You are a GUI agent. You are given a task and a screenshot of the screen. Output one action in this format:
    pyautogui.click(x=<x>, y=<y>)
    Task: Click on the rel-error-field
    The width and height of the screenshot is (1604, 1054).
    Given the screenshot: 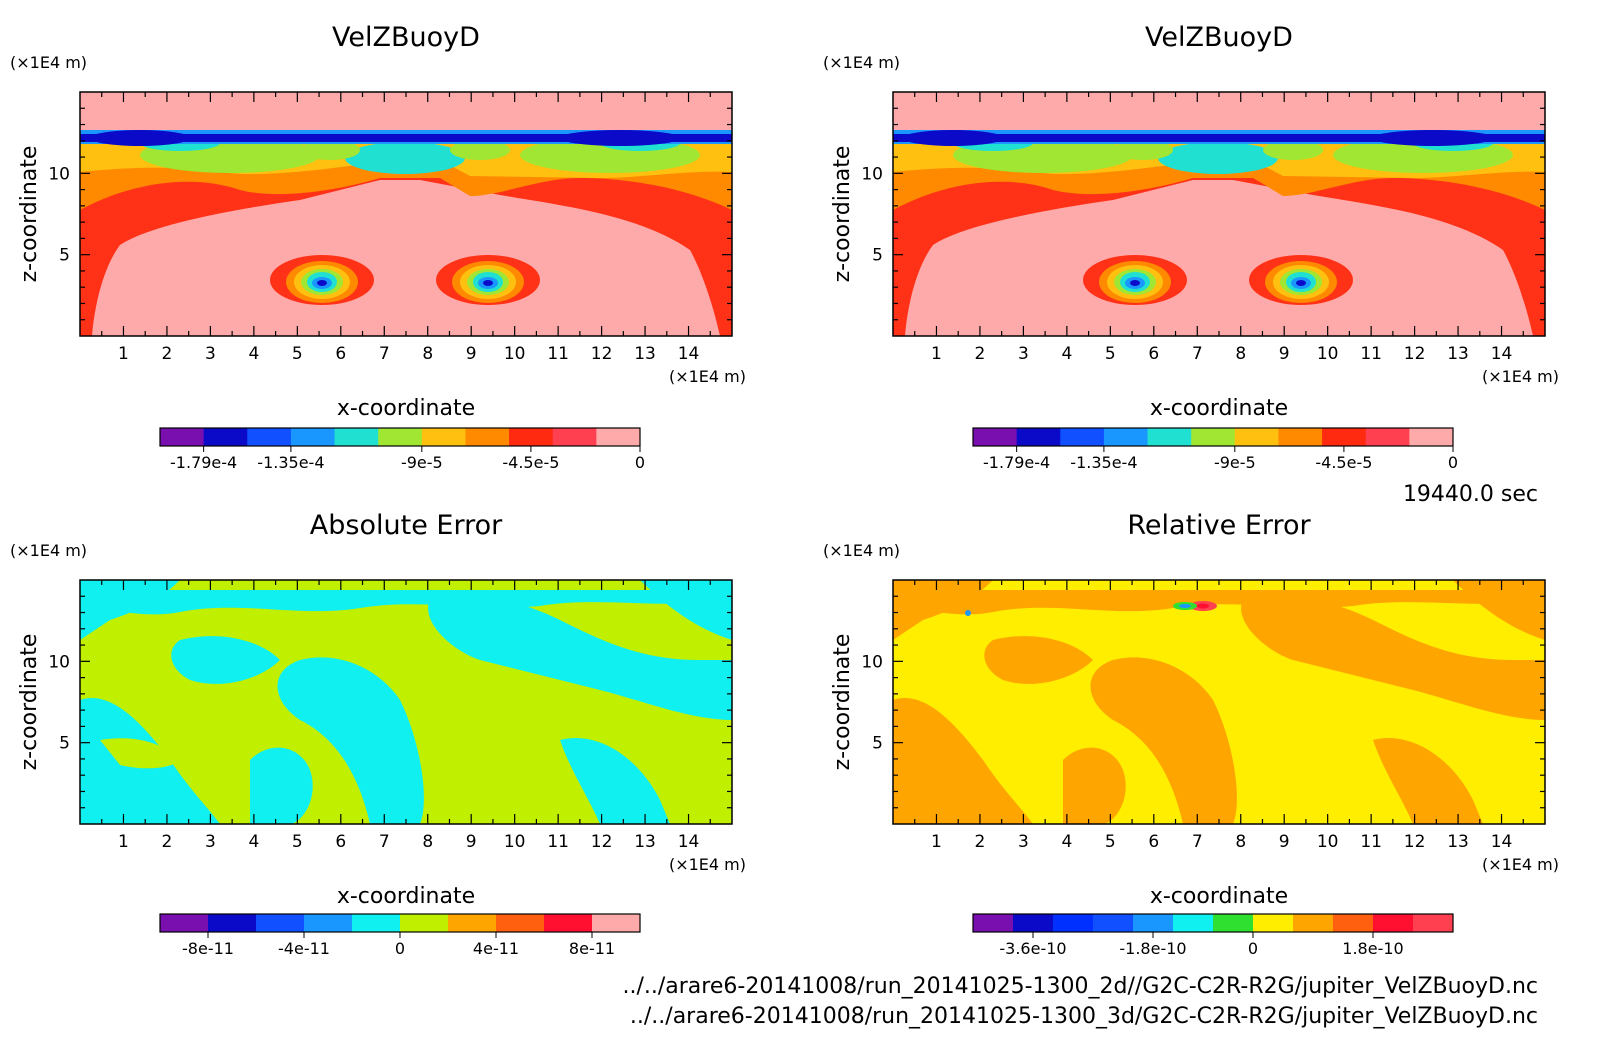 What is the action you would take?
    pyautogui.click(x=1219, y=702)
    